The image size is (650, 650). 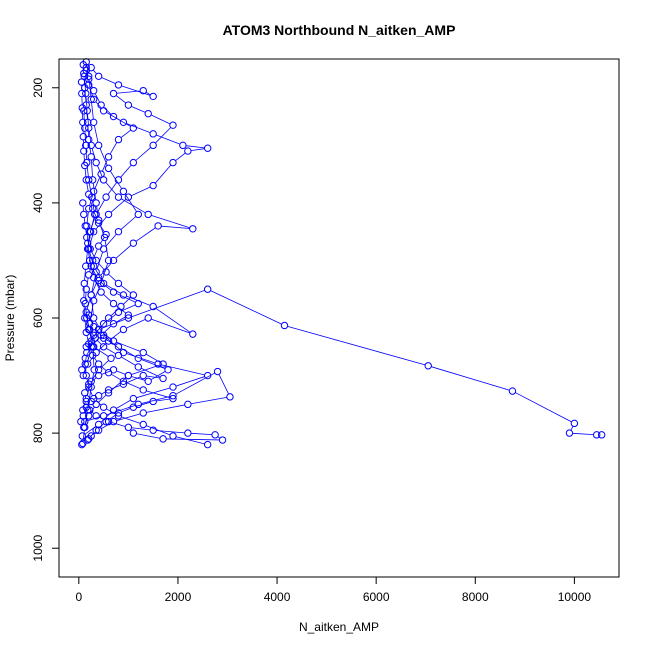 What do you see at coordinates (339, 30) in the screenshot?
I see `chart-title: ATOM3 Northbound N_aitken_AMP` at bounding box center [339, 30].